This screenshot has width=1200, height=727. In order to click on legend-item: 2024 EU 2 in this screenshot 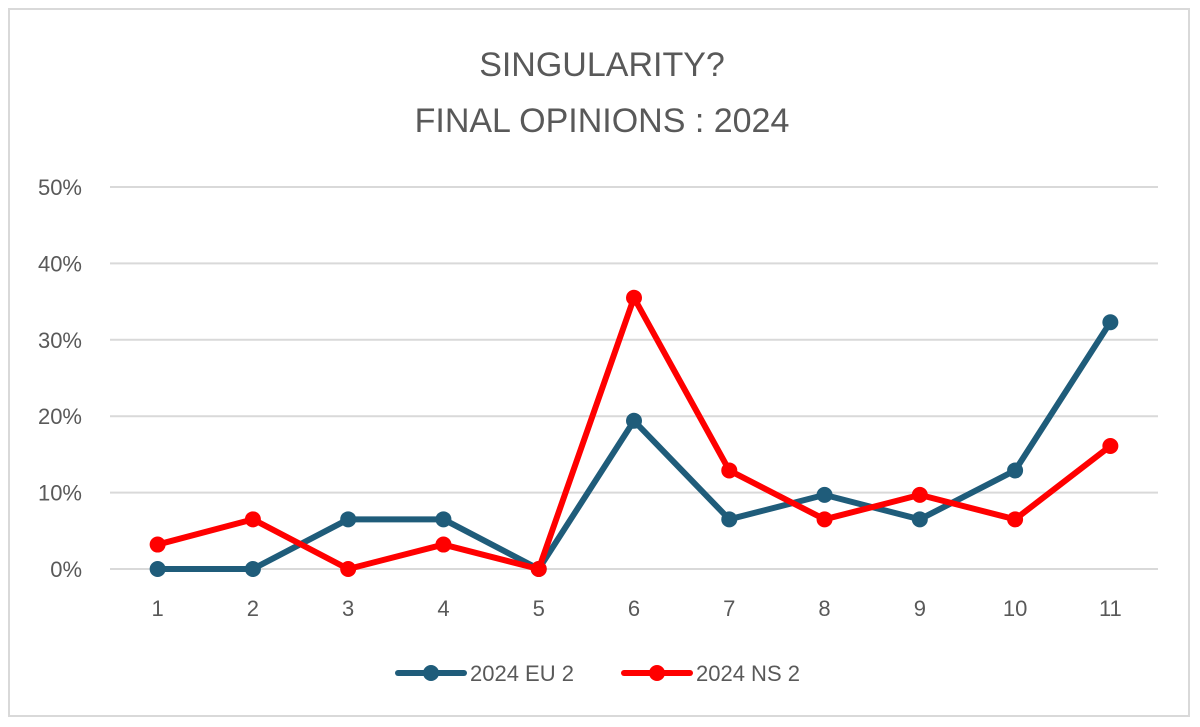, I will do `click(484, 673)`.